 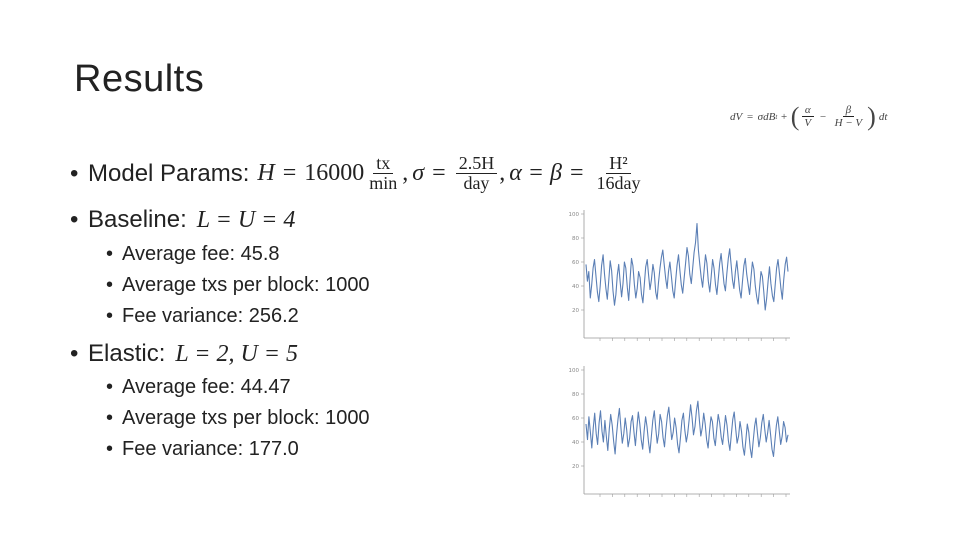 I want to click on formula-frac-alpha-den: V, so click(x=808, y=123).